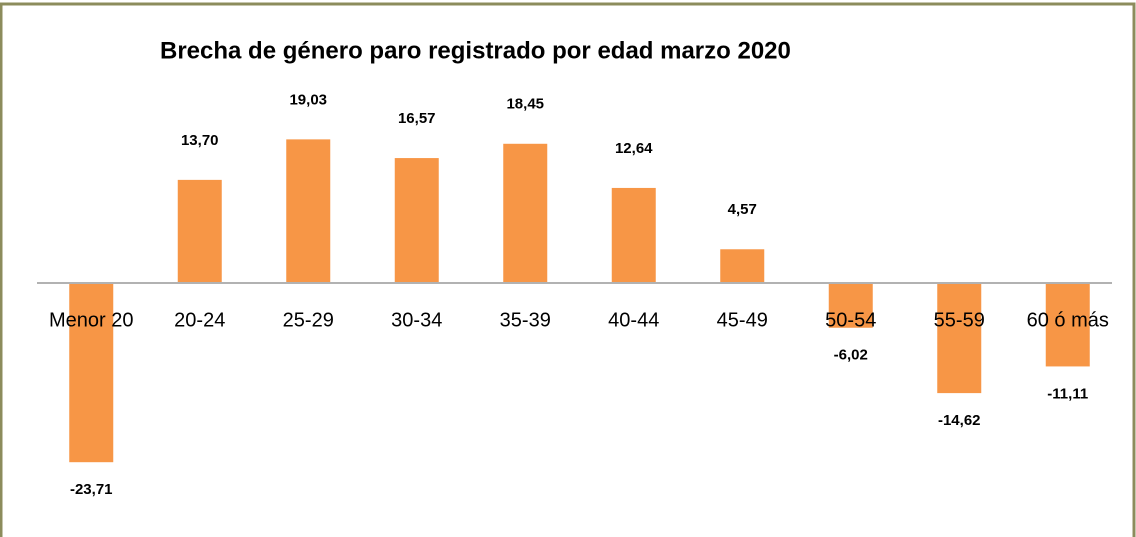  I want to click on x-tick-label: 40-44, so click(633, 320).